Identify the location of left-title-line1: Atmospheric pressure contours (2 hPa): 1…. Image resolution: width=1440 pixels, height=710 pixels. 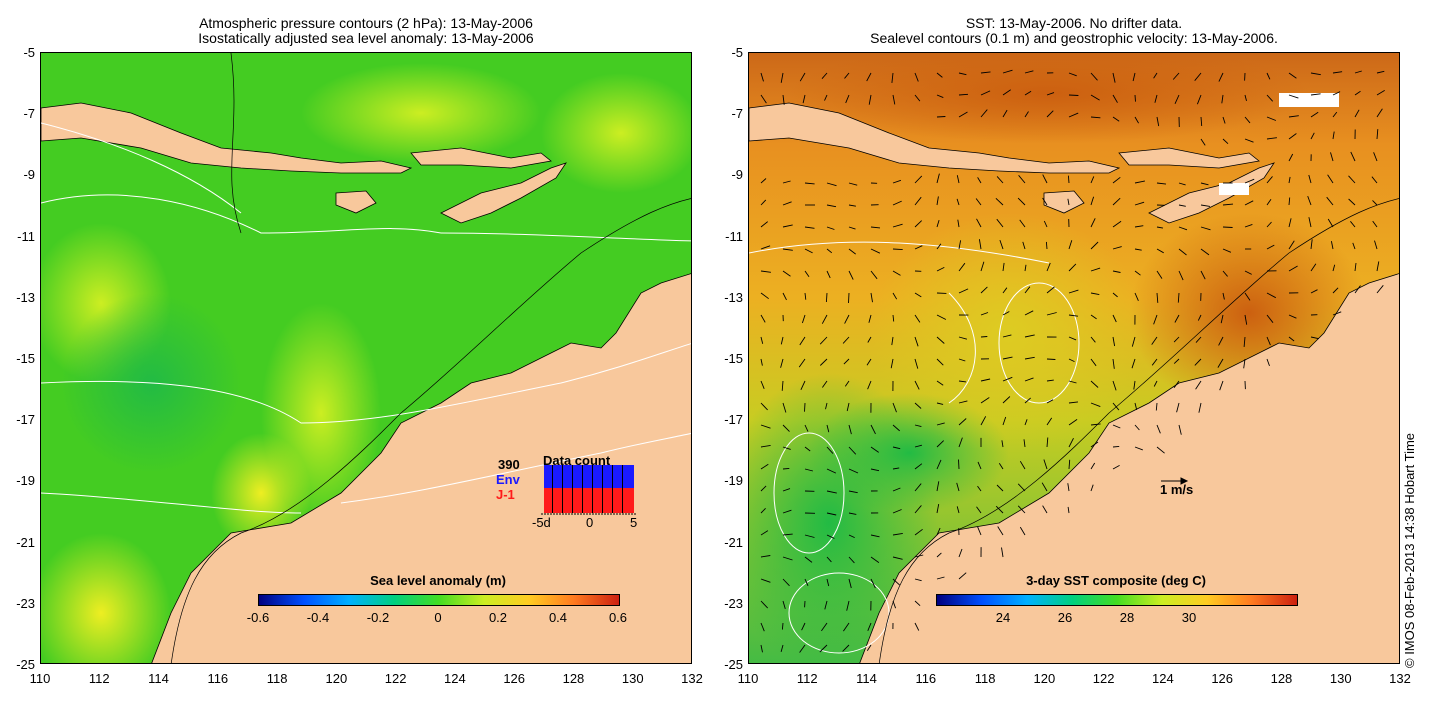
(366, 23).